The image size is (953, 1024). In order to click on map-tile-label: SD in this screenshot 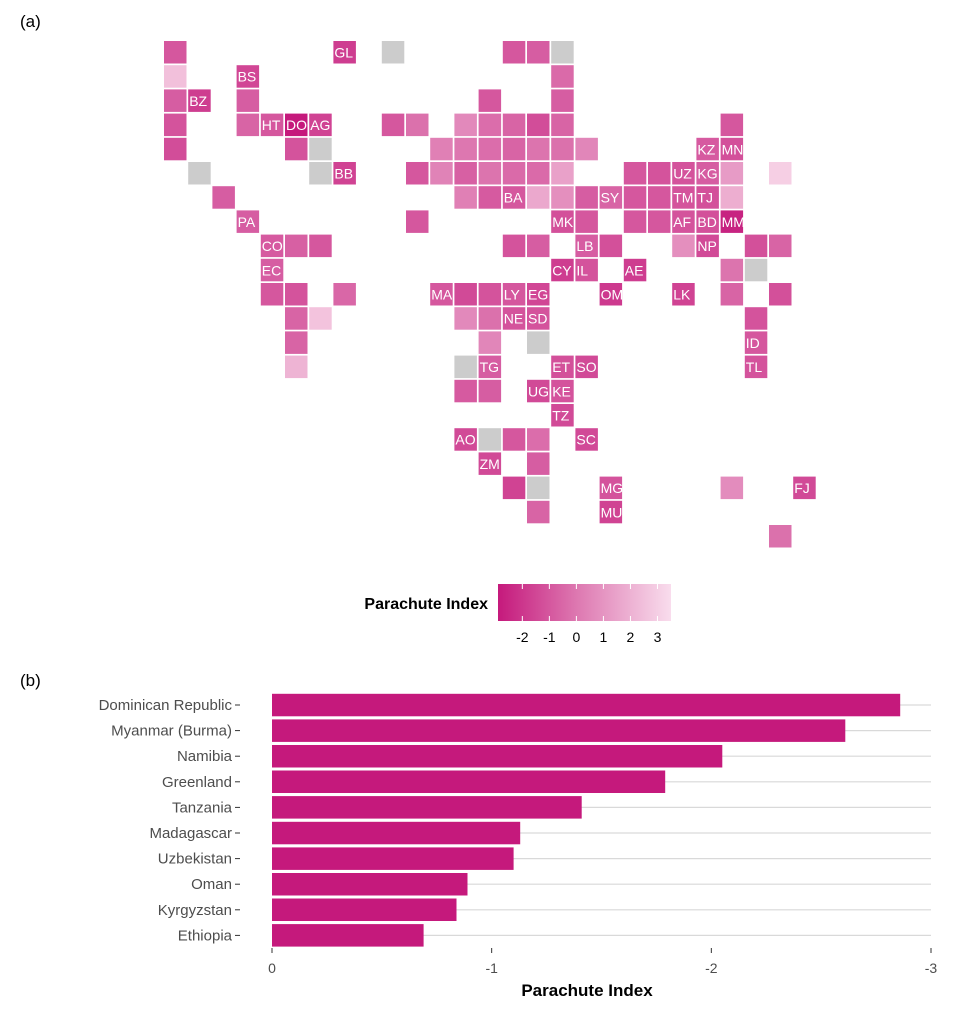, I will do `click(537, 319)`.